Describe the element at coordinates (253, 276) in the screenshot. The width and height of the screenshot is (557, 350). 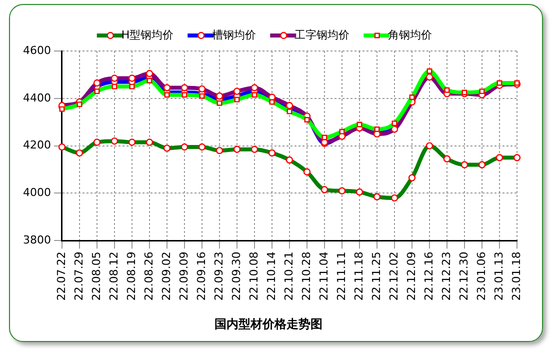
I see `x-tick-label: 22.10.08` at that location.